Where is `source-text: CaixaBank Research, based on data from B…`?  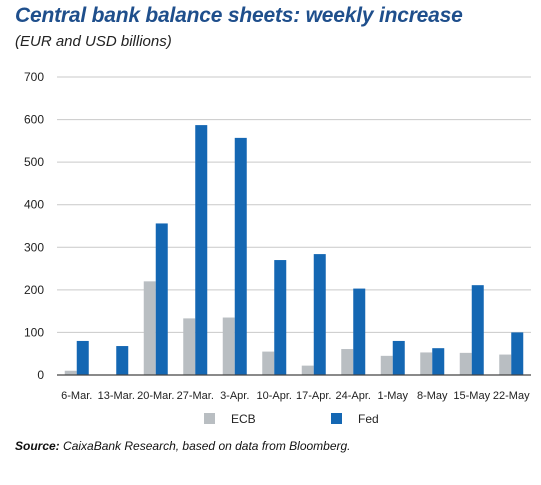
source-text: CaixaBank Research, based on data from B… is located at coordinates (205, 446).